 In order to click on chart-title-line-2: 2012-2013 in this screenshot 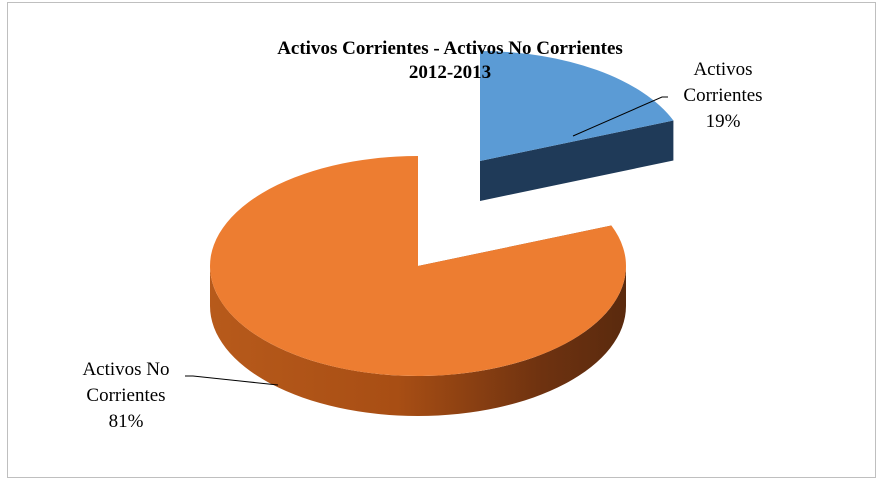, I will do `click(450, 72)`.